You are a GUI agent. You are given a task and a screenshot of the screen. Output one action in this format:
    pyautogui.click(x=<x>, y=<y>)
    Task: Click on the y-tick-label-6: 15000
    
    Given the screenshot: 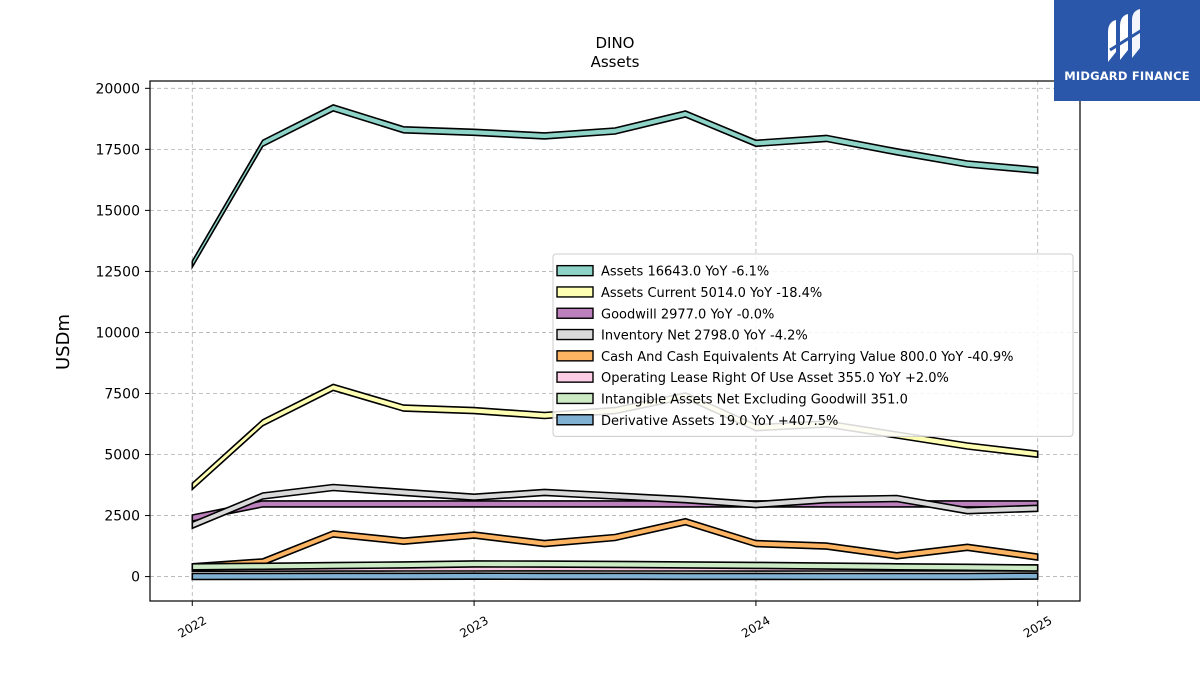 What is the action you would take?
    pyautogui.click(x=117, y=211)
    